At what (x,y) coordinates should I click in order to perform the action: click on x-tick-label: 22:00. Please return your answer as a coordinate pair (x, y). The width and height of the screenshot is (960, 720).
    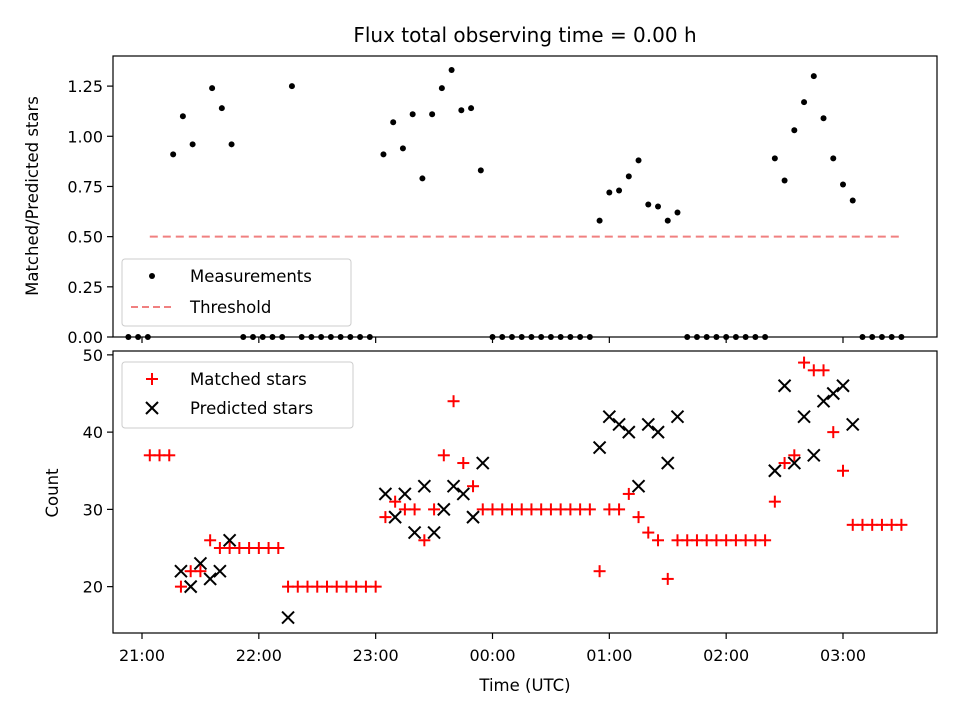
    Looking at the image, I should click on (259, 655).